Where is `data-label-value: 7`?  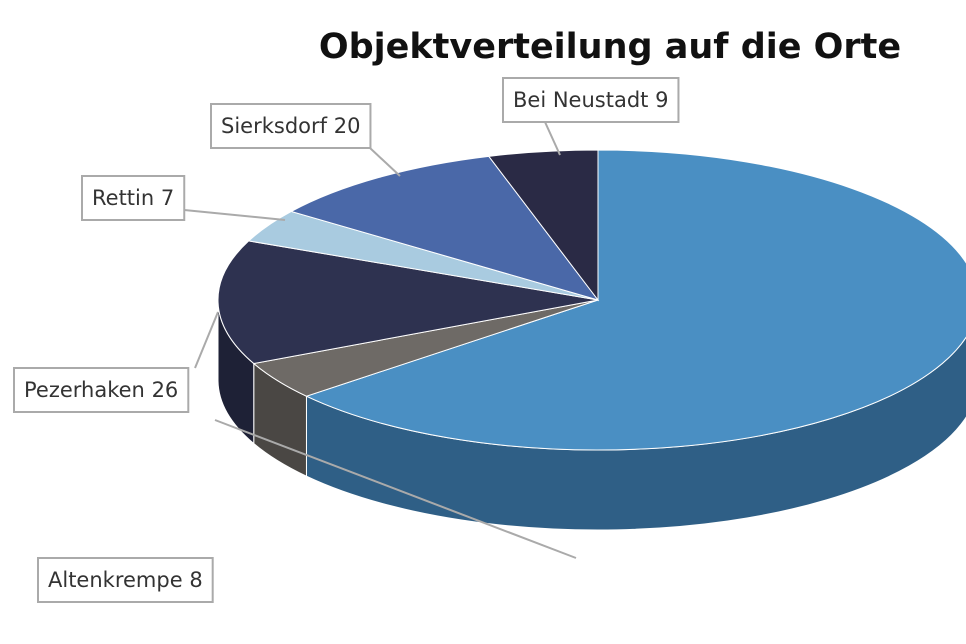
data-label-value: 7 is located at coordinates (167, 198).